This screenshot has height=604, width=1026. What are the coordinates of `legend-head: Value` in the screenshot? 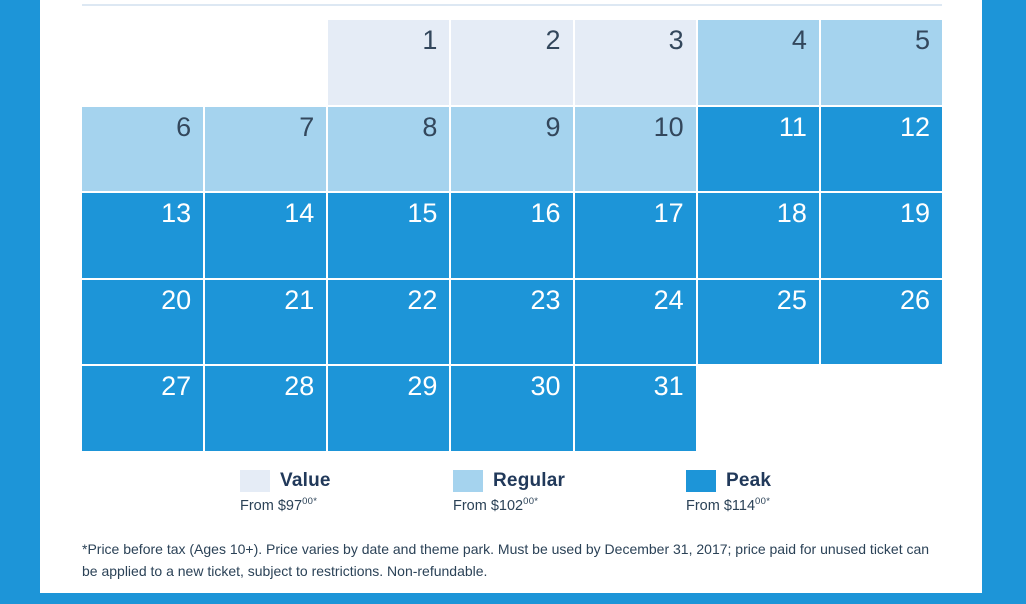 It's located at (285, 481).